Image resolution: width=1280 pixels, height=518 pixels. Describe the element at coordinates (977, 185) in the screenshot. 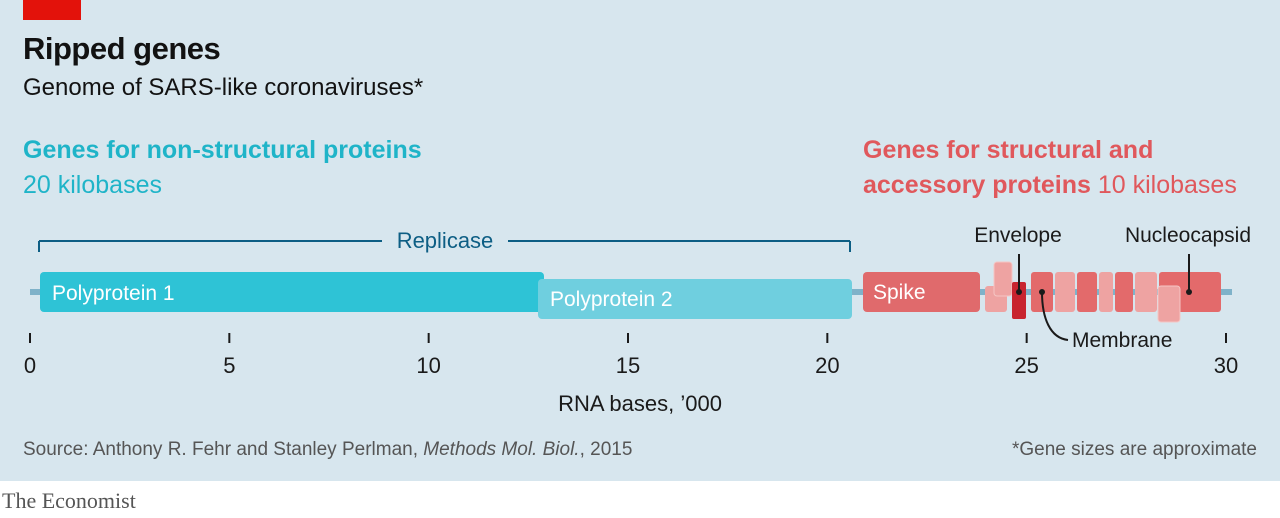

I see `structural-title-line2: accessory proteins` at that location.